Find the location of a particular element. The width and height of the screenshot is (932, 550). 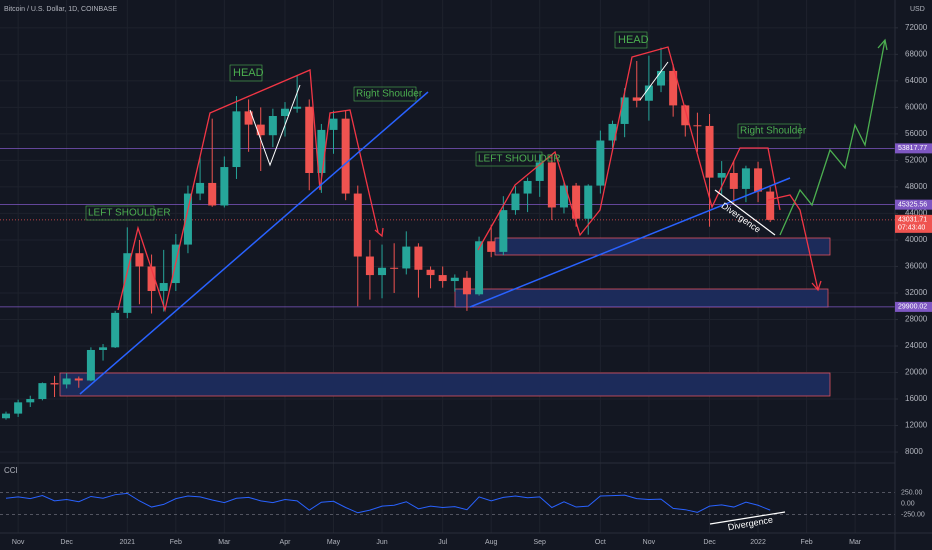

x-tick-label: Oct is located at coordinates (600, 542).